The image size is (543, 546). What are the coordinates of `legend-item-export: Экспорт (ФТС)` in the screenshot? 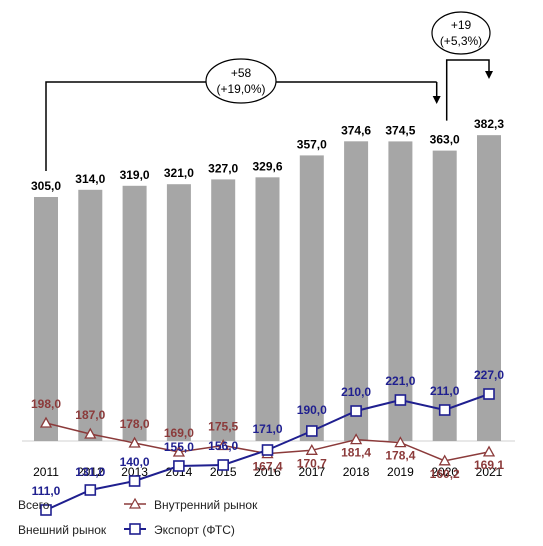 It's located at (194, 530).